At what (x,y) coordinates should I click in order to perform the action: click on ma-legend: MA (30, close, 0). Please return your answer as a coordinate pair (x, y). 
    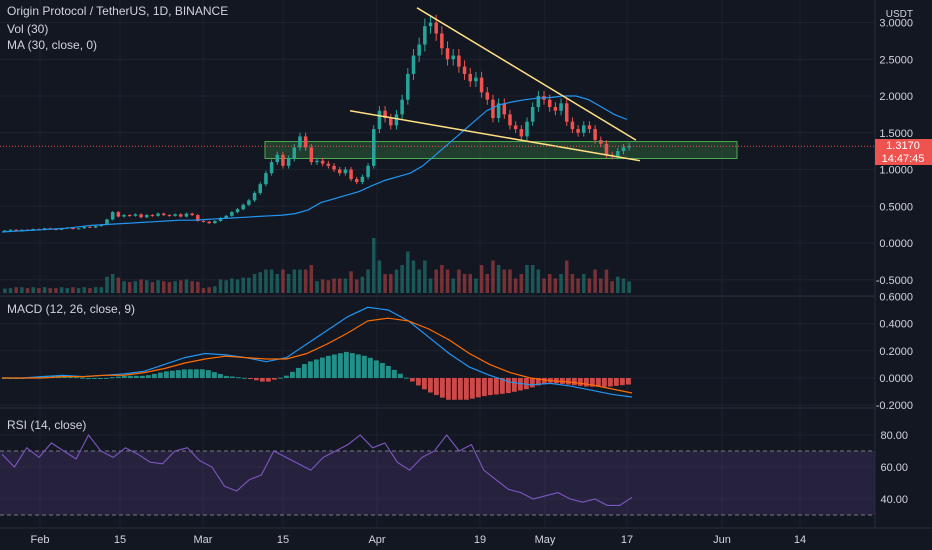
    Looking at the image, I should click on (52, 45).